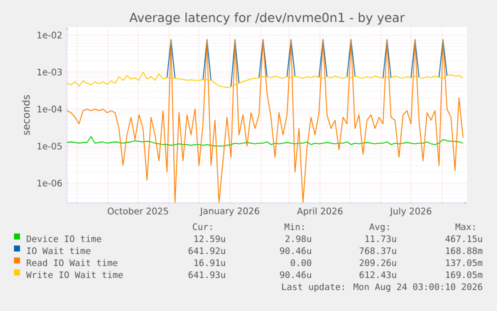 Image resolution: width=497 pixels, height=311 pixels. What do you see at coordinates (465, 226) in the screenshot?
I see `text: Max:` at bounding box center [465, 226].